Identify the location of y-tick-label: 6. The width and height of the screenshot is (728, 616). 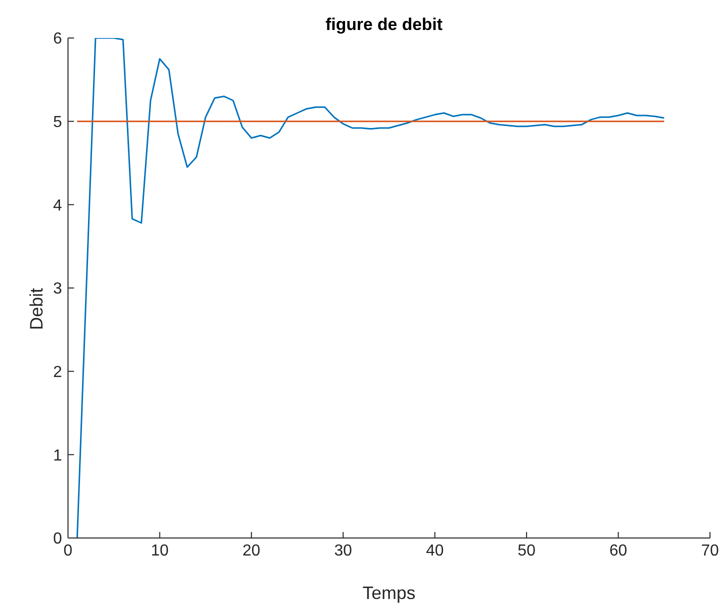
(57, 39).